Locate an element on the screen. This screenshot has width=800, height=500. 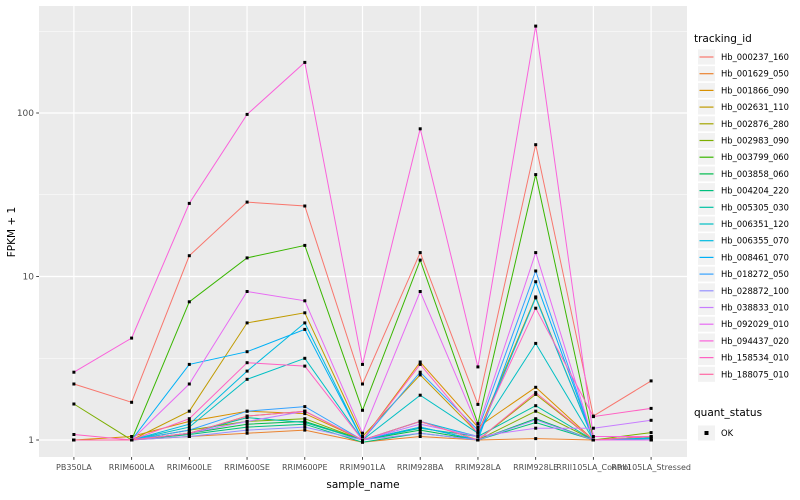
x-tick-label: RRIM928BA is located at coordinates (420, 467).